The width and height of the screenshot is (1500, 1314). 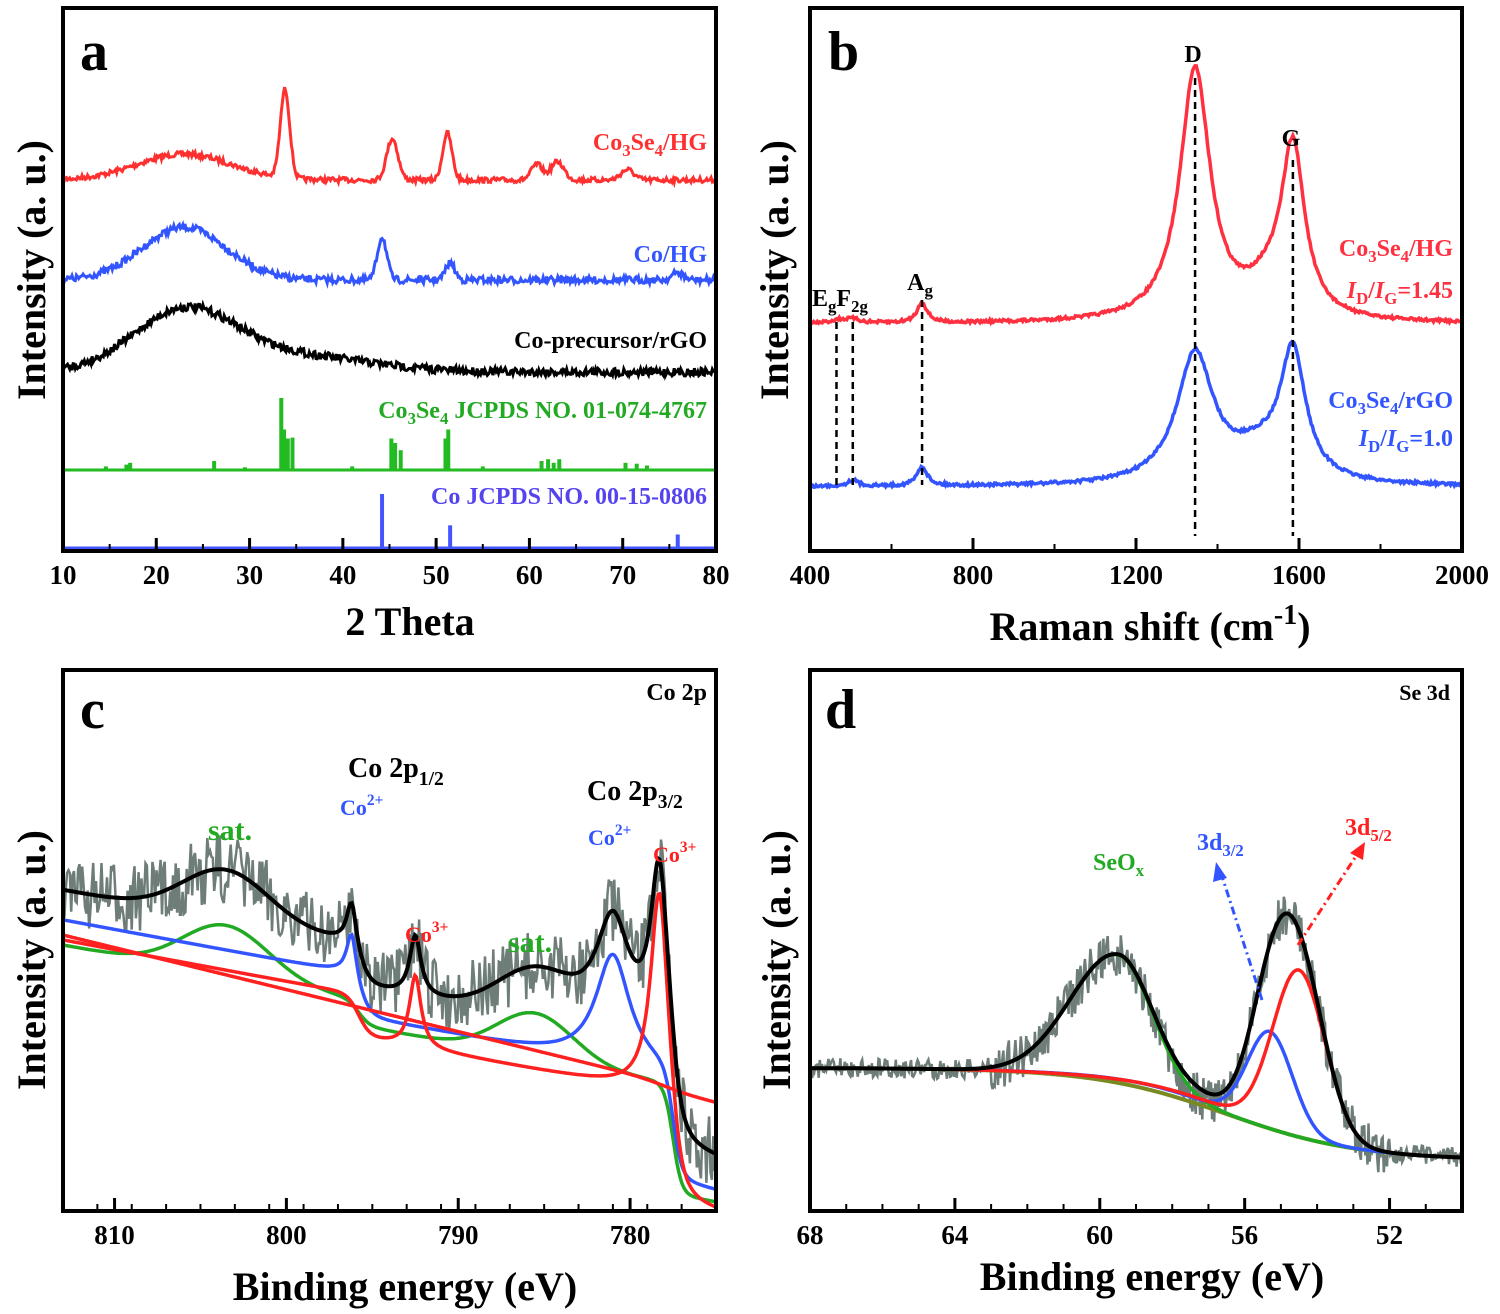 What do you see at coordinates (542, 413) in the screenshot?
I see `ref-label-co3se4: Co3Se4 JCPDS NO. 01-074-4767` at bounding box center [542, 413].